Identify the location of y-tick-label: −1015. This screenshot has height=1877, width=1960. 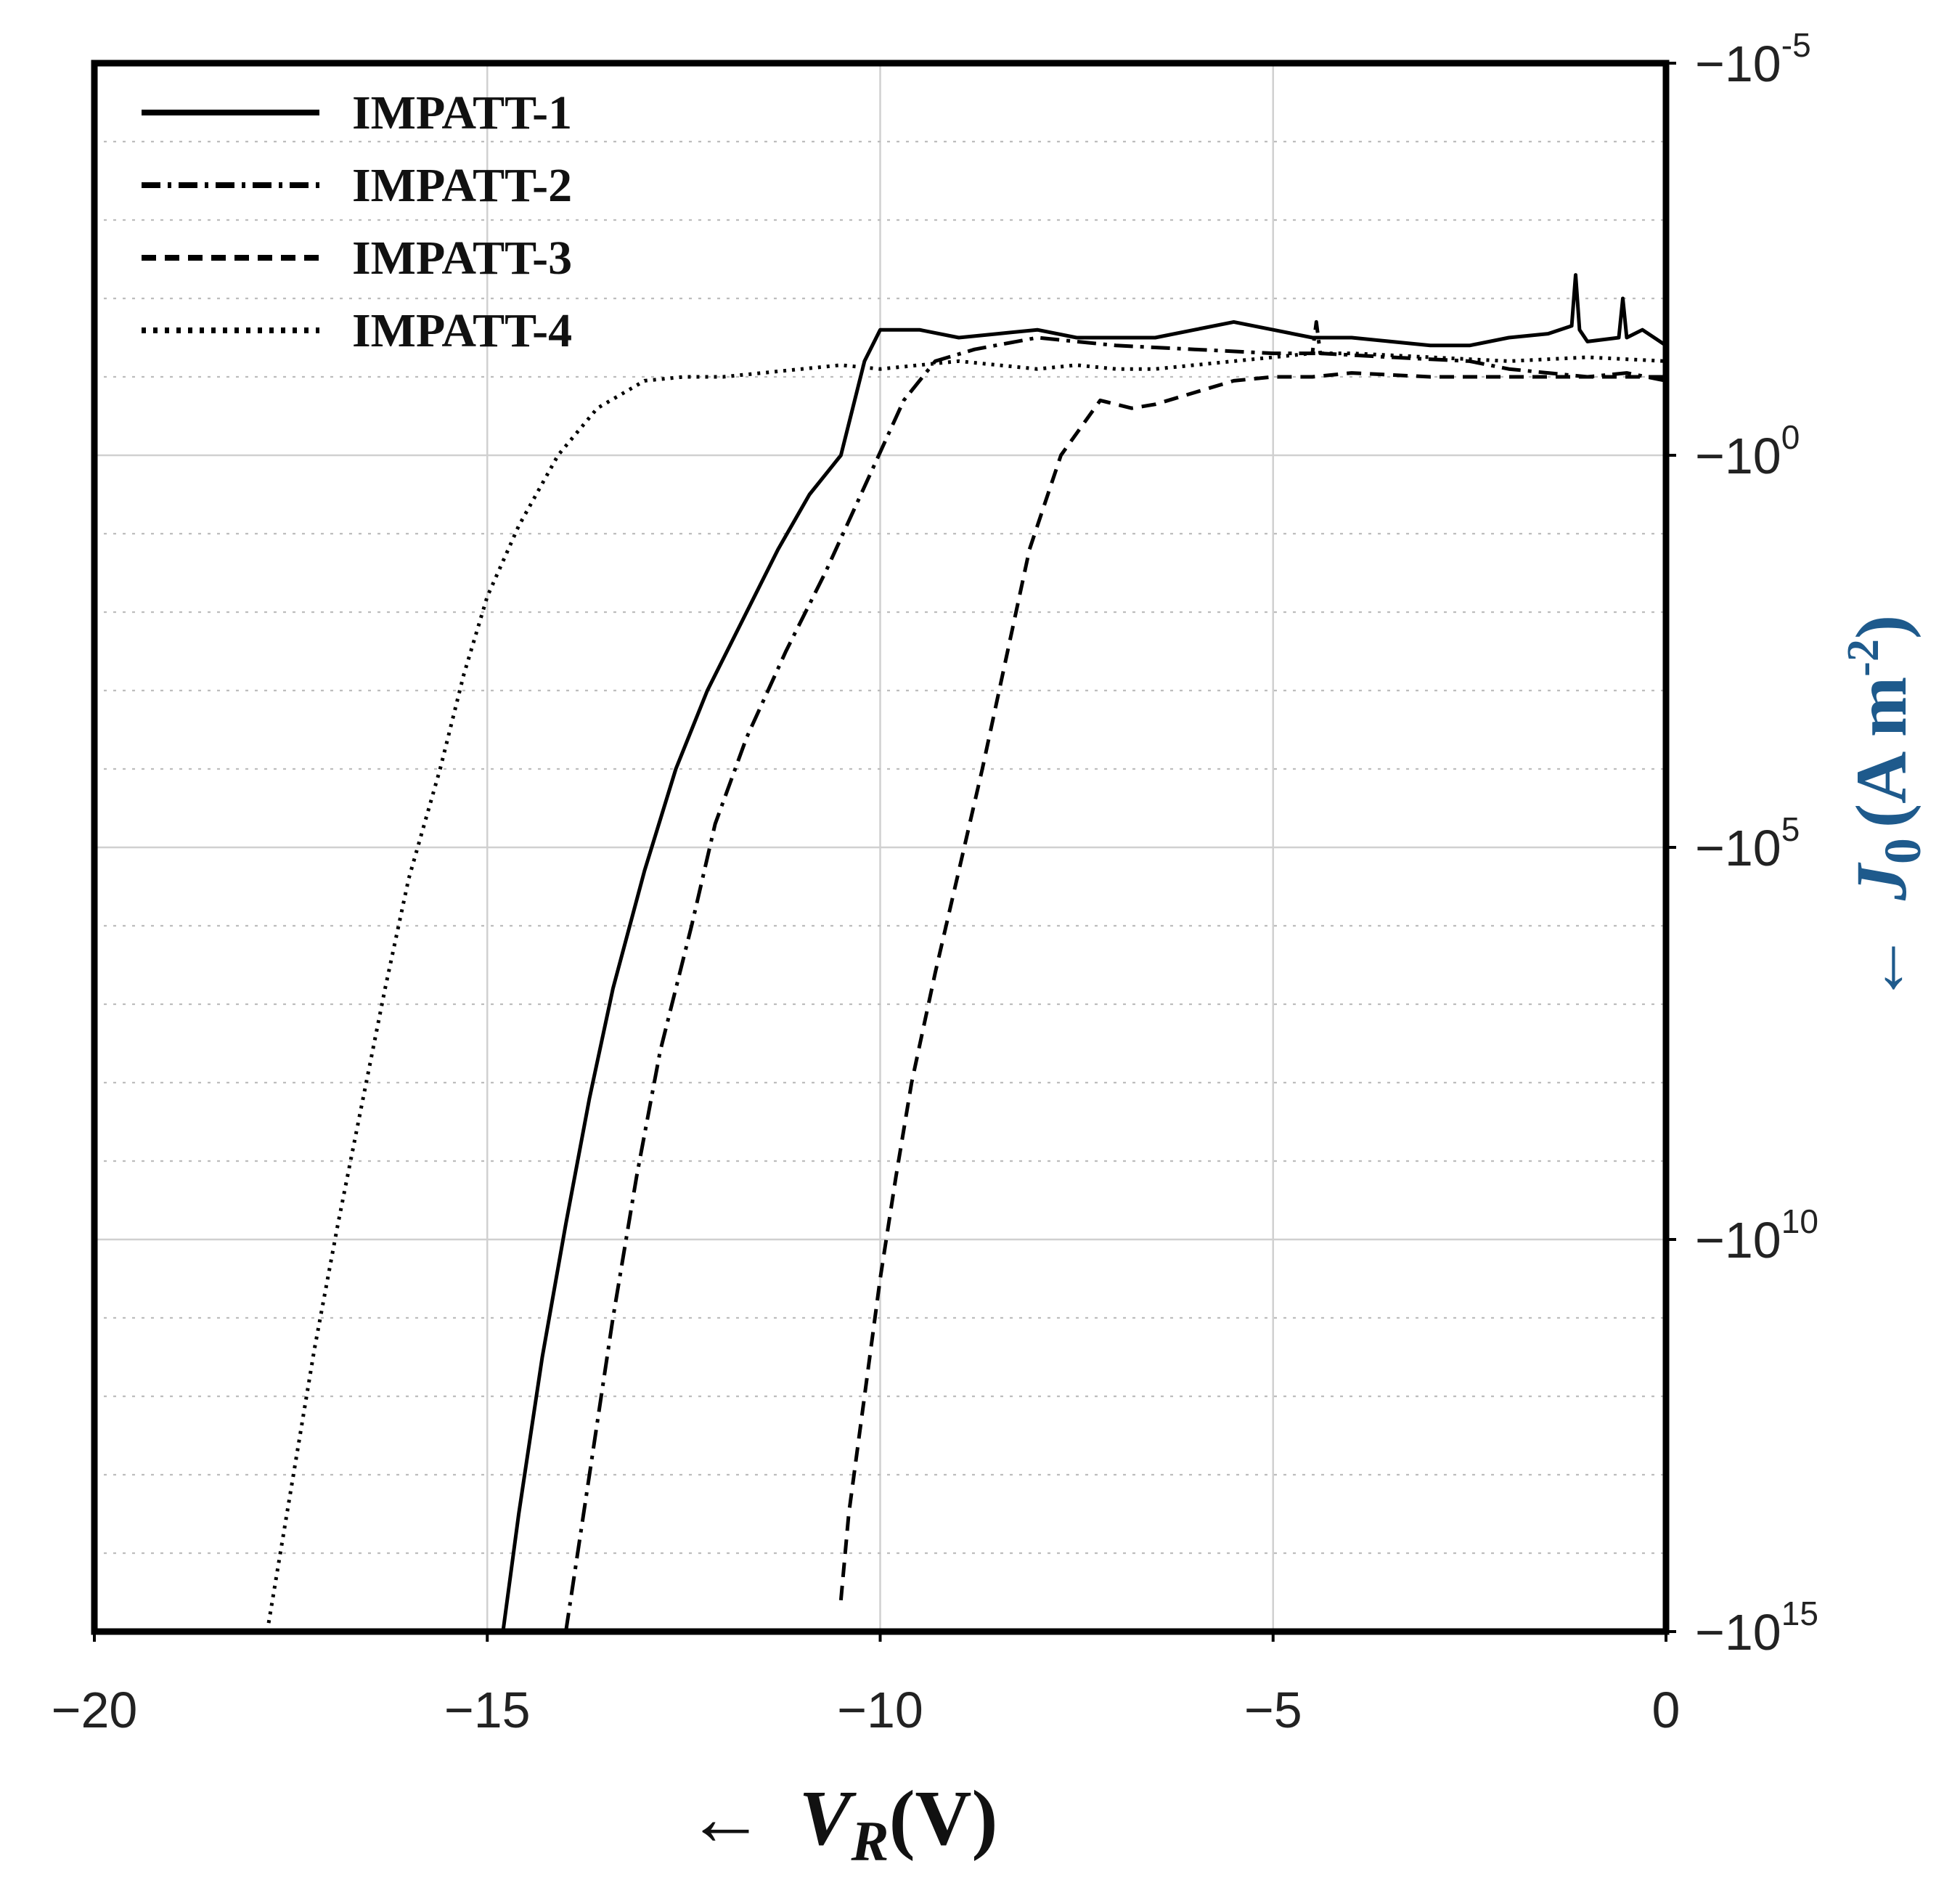
(1757, 1628).